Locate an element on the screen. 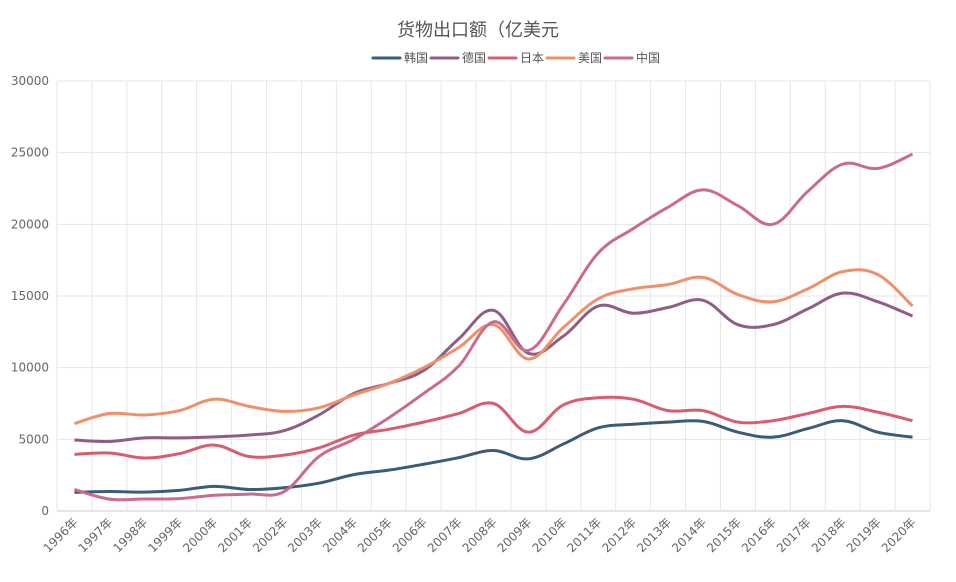 Image resolution: width=956 pixels, height=582 pixels. x-tick-label: 2000年 is located at coordinates (200, 535).